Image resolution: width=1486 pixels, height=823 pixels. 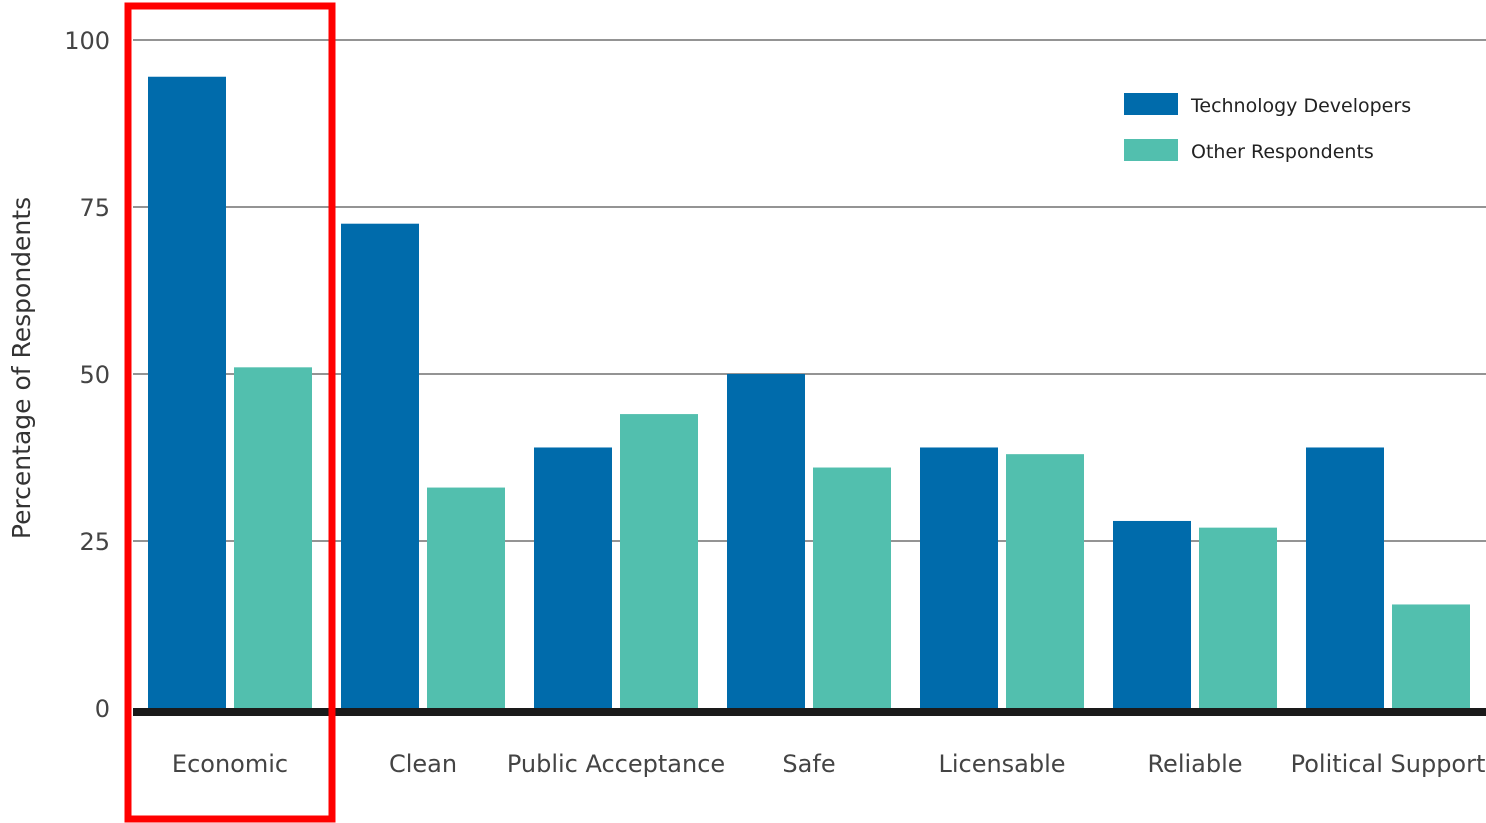 I want to click on x-axis-baseline, so click(x=809, y=712).